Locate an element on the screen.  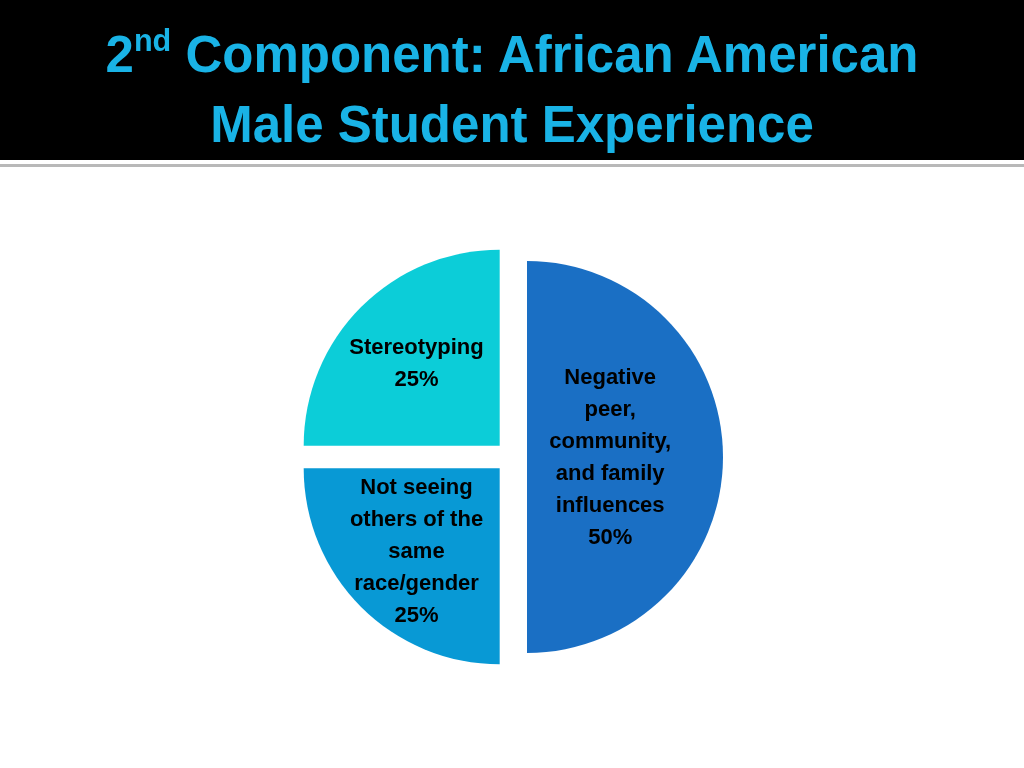
slice-label: Stereotyping is located at coordinates (416, 346).